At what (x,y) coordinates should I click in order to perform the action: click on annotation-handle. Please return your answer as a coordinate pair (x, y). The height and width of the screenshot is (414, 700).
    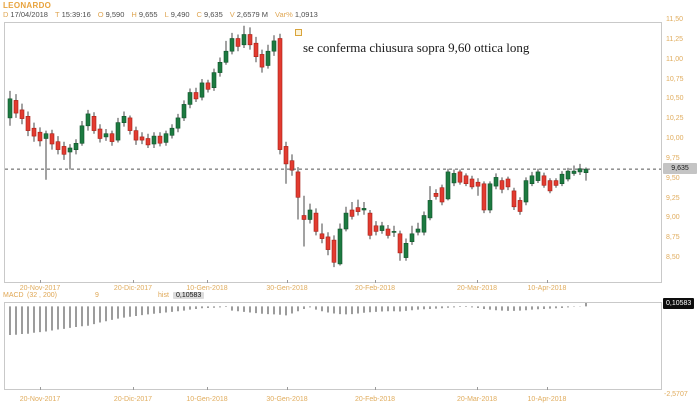
    Looking at the image, I should click on (298, 32).